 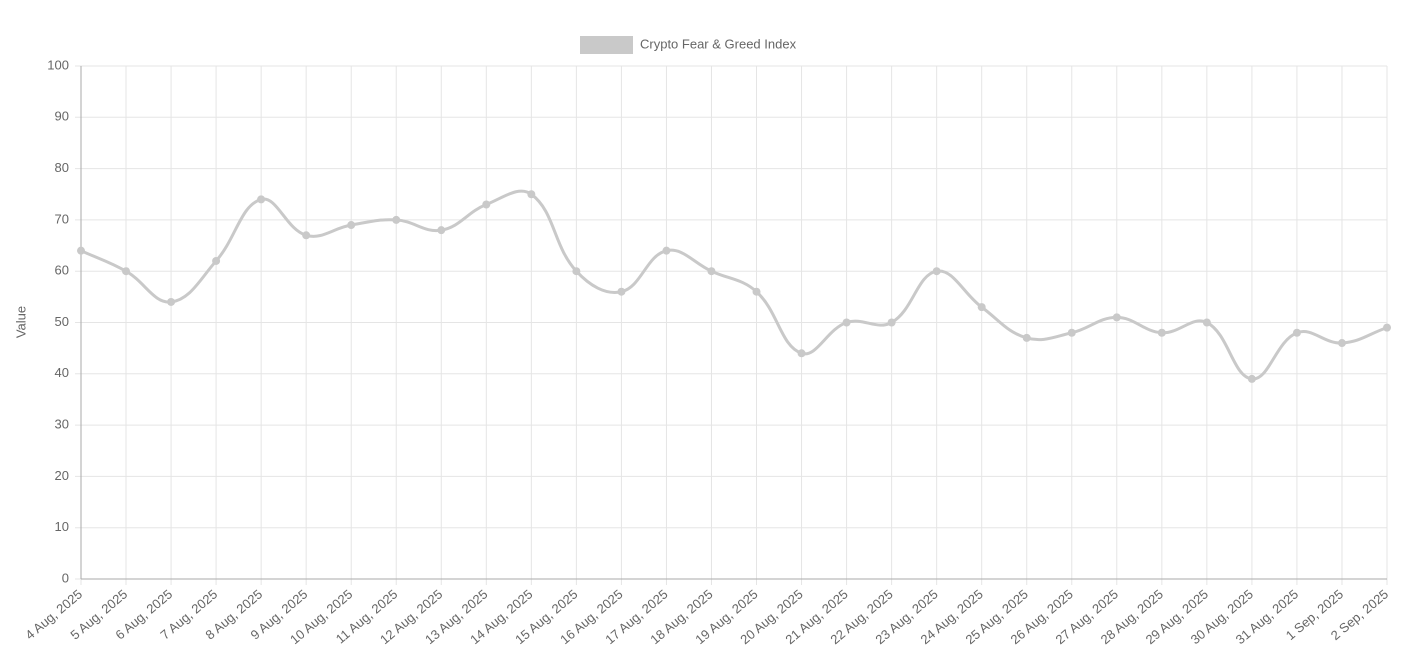 I want to click on y-tick-label: 70, so click(x=62, y=218).